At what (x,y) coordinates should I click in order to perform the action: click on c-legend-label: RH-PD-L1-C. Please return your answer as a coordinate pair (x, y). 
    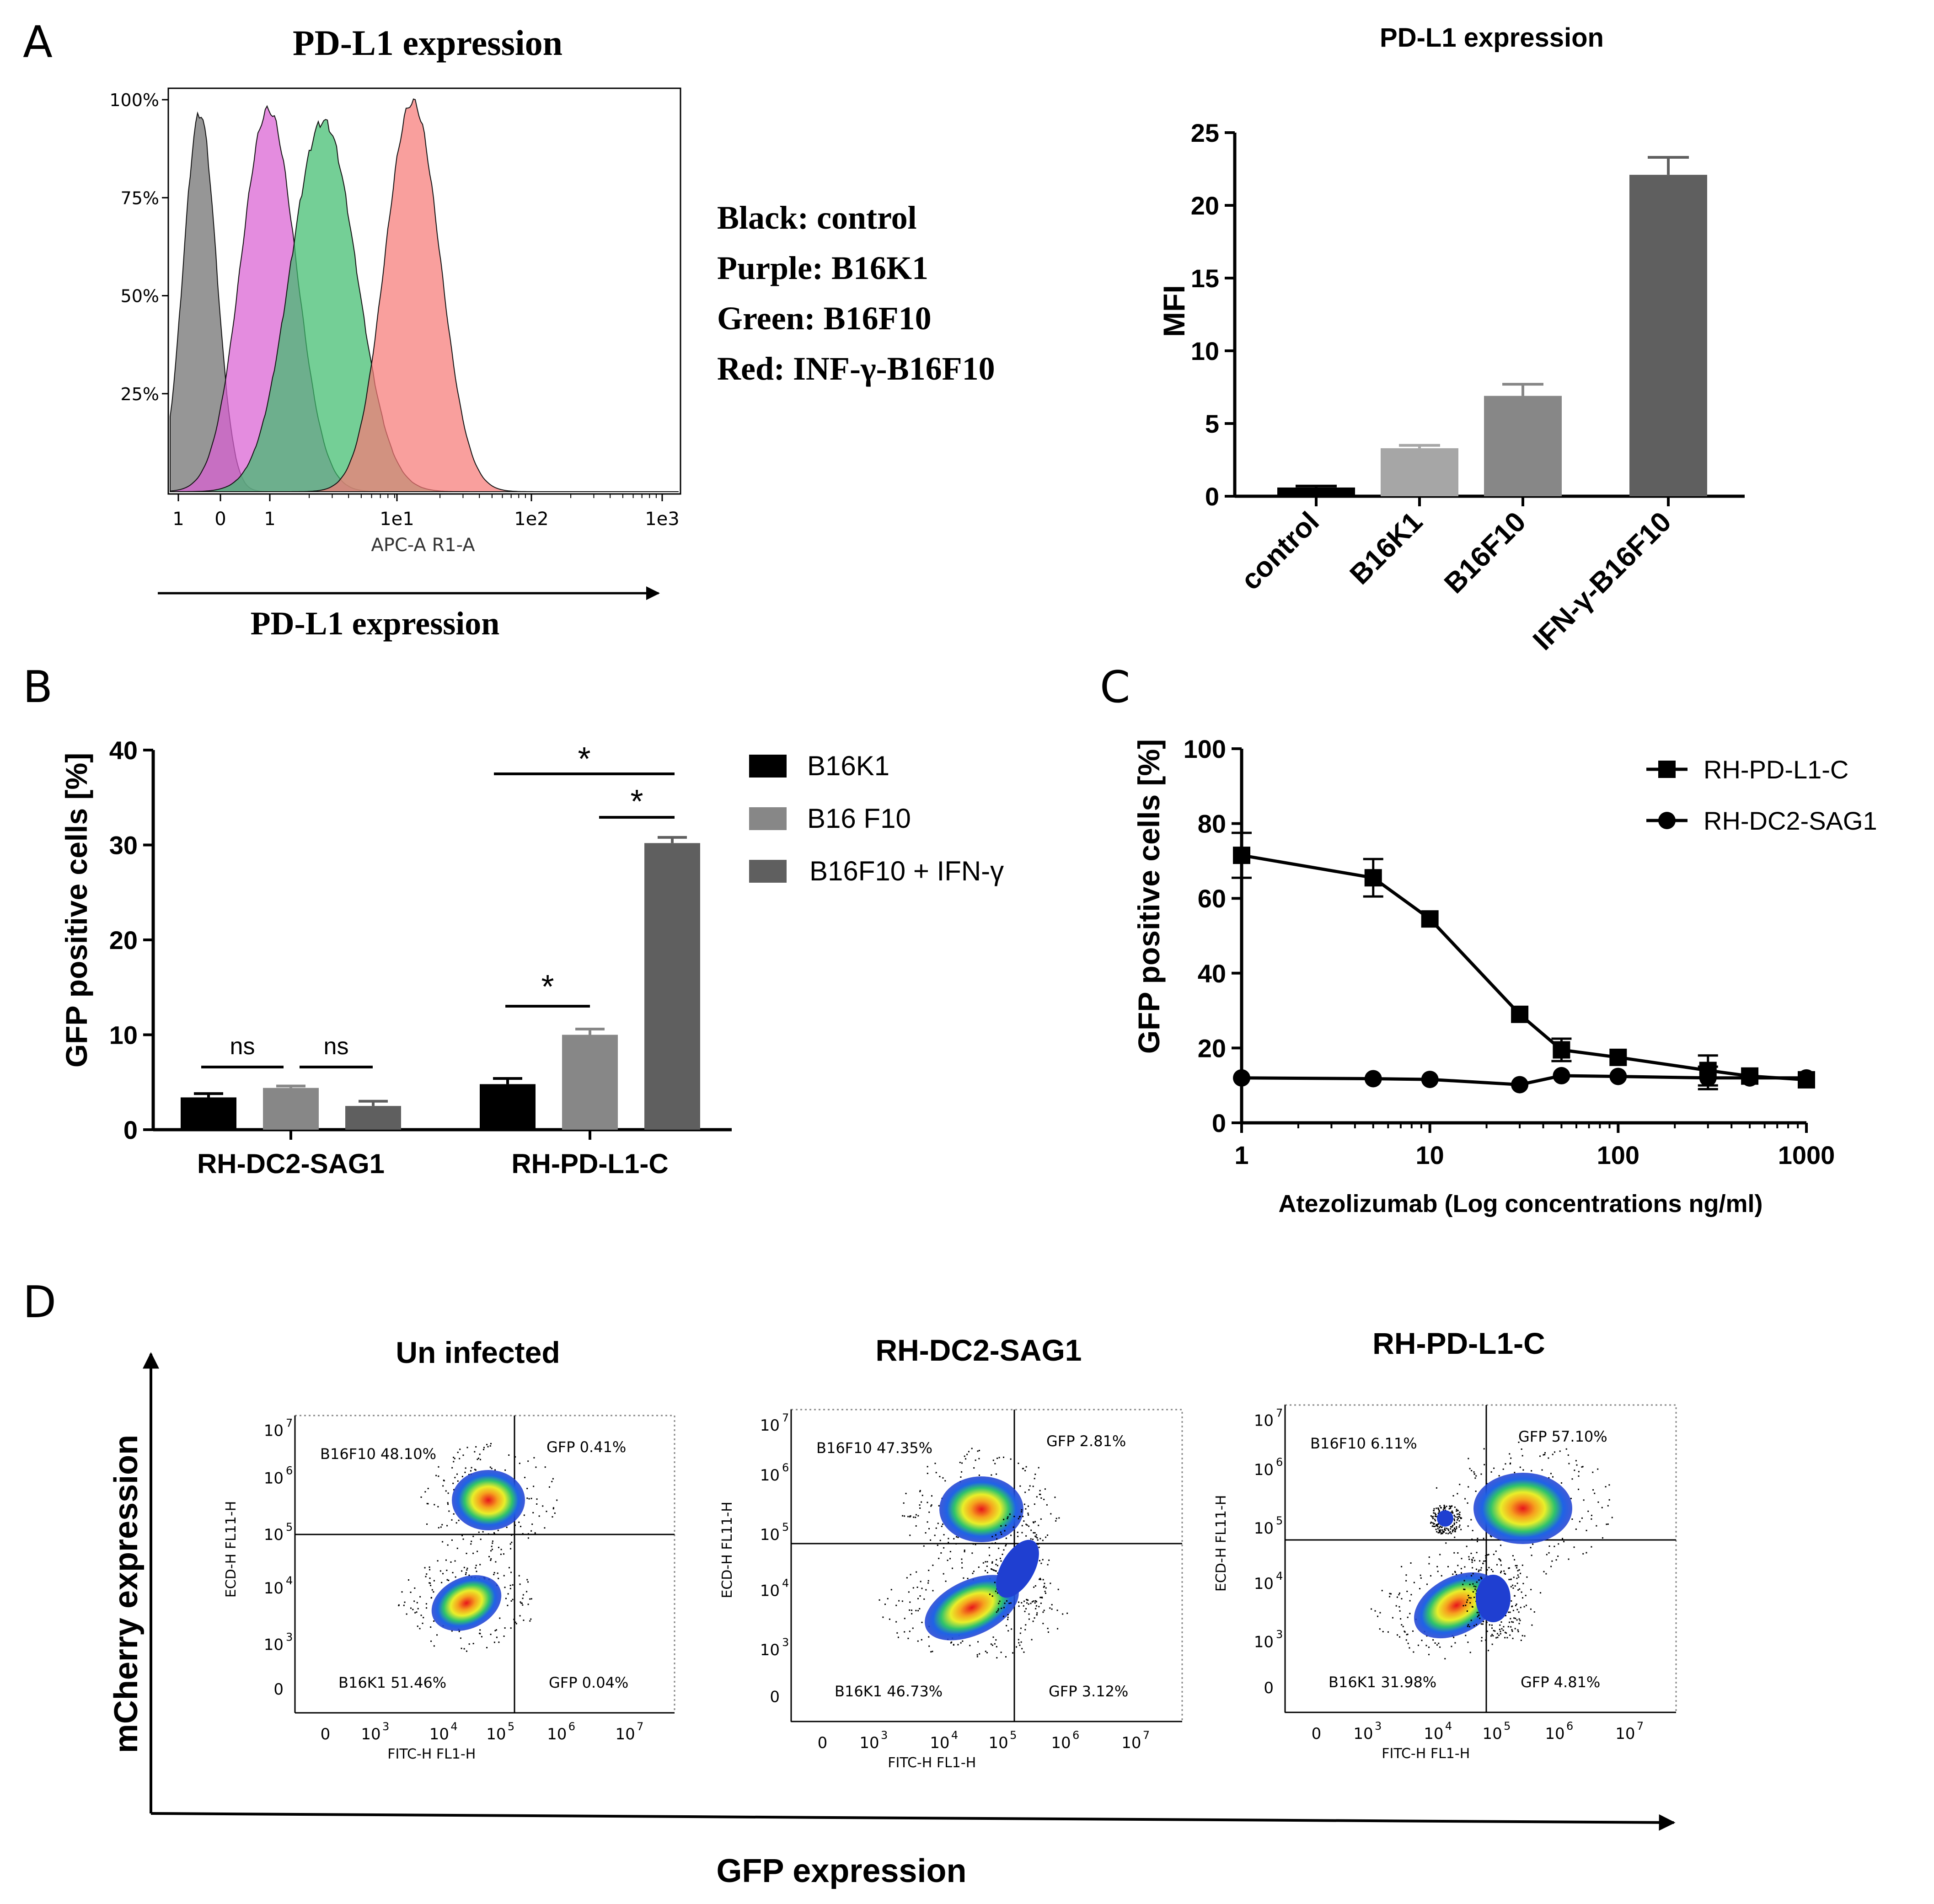
    Looking at the image, I should click on (1776, 769).